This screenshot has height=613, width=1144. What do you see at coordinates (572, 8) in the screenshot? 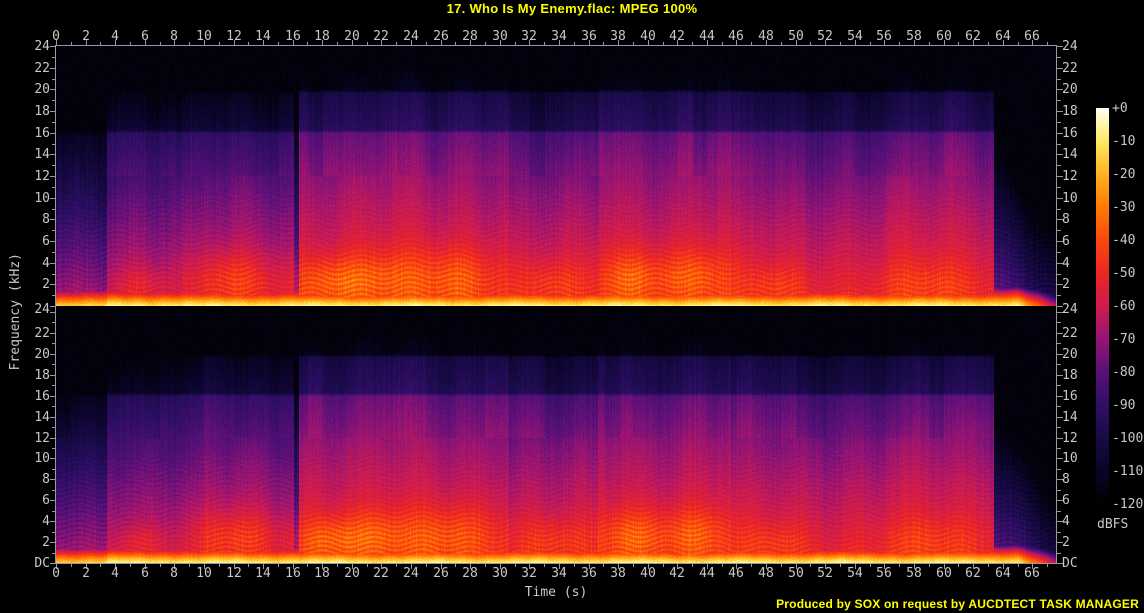
I see `page-title: 17. Who Is My Enemy.flac: MPEG 100%` at bounding box center [572, 8].